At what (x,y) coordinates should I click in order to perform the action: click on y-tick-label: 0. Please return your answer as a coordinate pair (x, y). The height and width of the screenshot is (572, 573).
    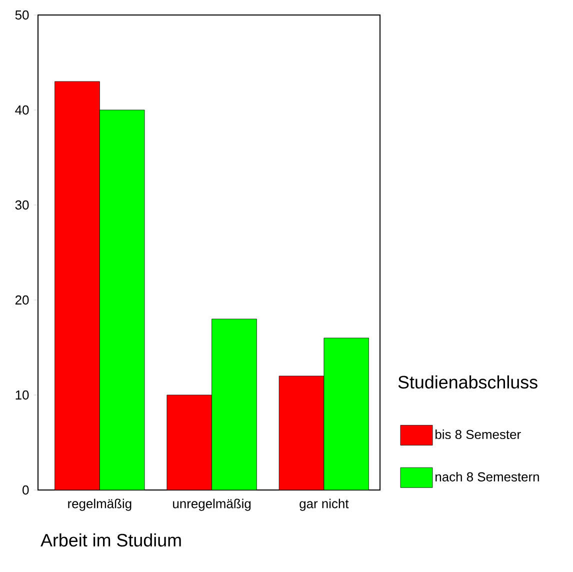
    Looking at the image, I should click on (25, 490).